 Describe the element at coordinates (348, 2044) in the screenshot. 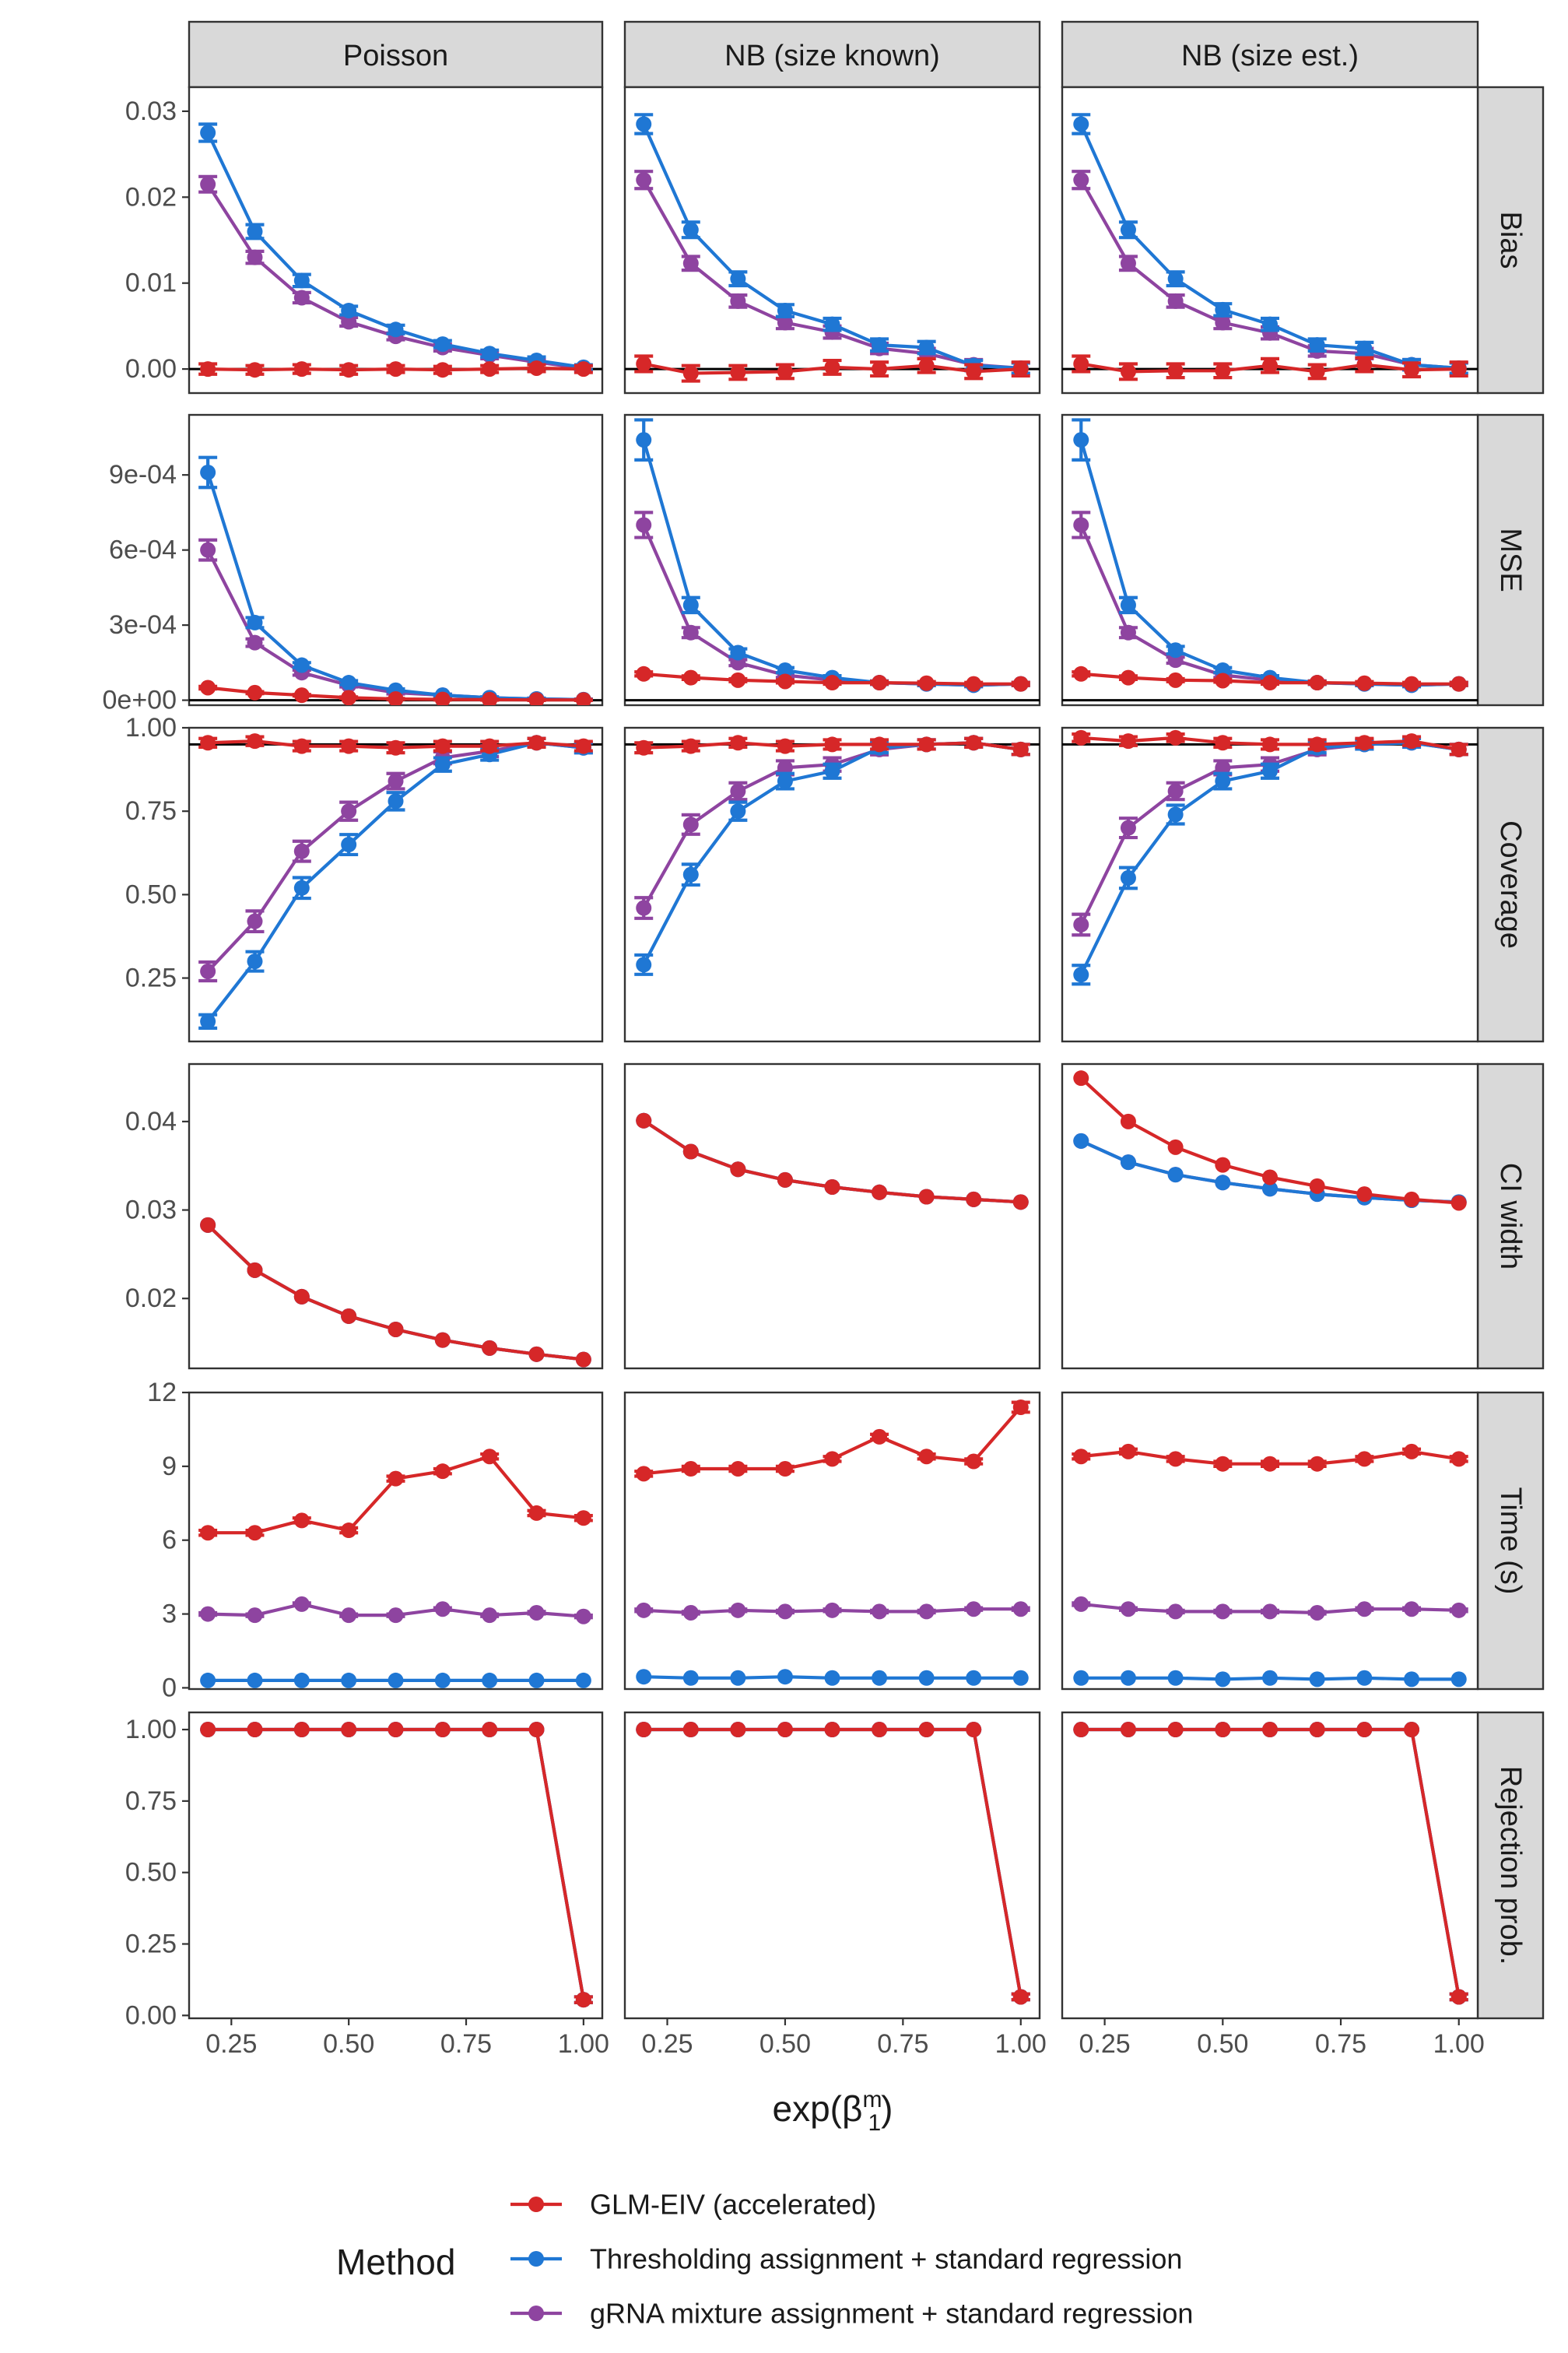

I see `x-tick-label: 0.50` at that location.